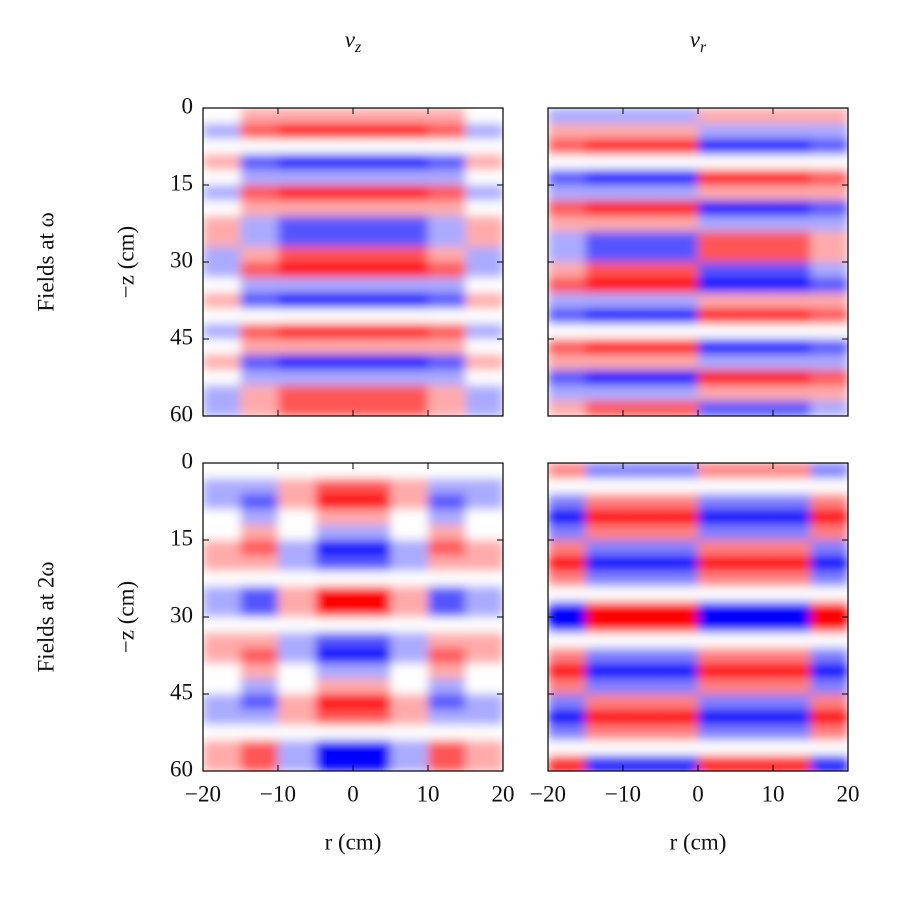 Image resolution: width=900 pixels, height=900 pixels. I want to click on x-tick-label: −10, so click(278, 793).